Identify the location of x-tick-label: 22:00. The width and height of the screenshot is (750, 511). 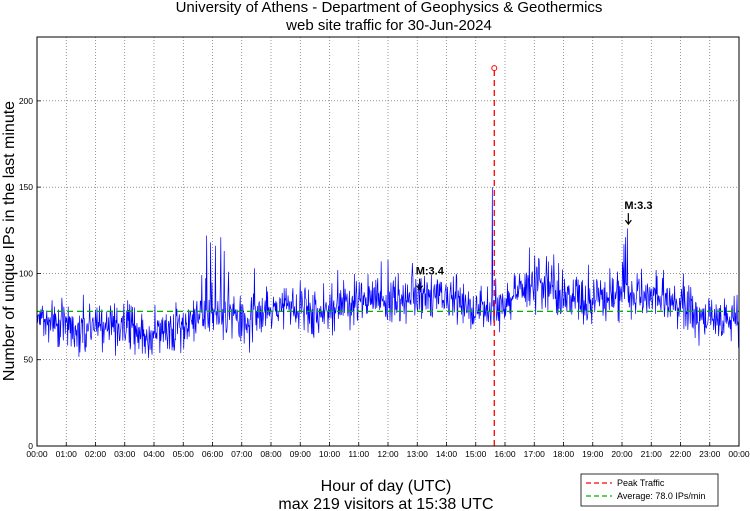
(681, 454).